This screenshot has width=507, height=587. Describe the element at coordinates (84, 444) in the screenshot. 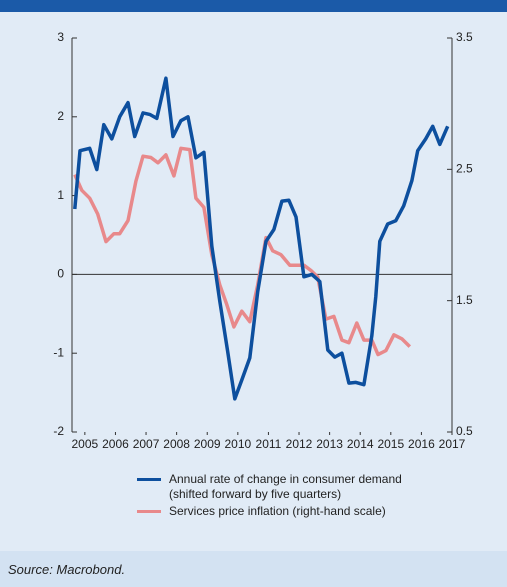

I see `x-tick-label: 2005` at that location.